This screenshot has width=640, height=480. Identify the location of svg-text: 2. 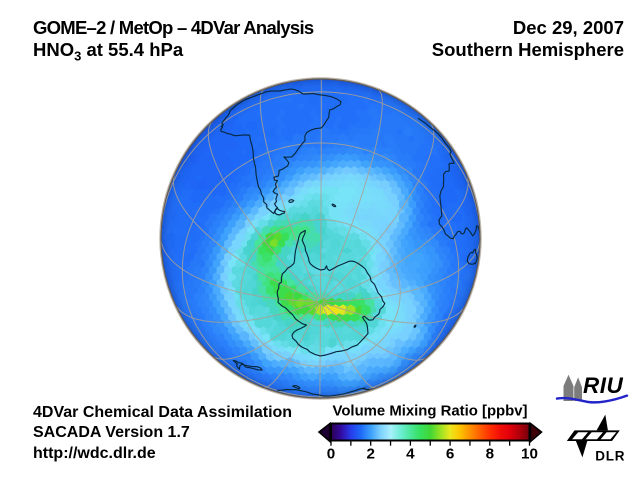
(370, 454).